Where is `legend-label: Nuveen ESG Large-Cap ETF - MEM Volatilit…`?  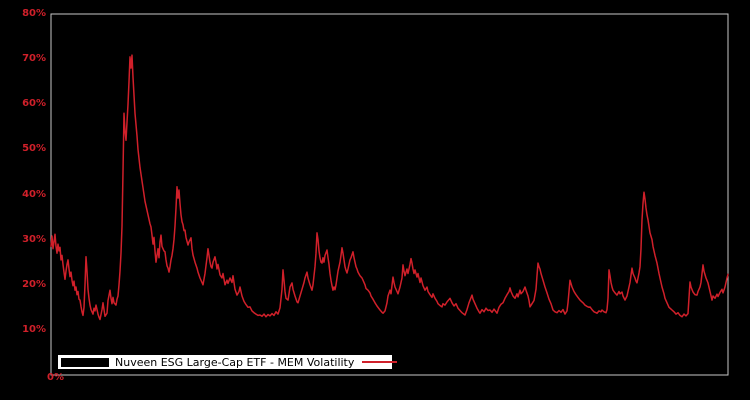 legend-label: Nuveen ESG Large-Cap ETF - MEM Volatilit… is located at coordinates (235, 362).